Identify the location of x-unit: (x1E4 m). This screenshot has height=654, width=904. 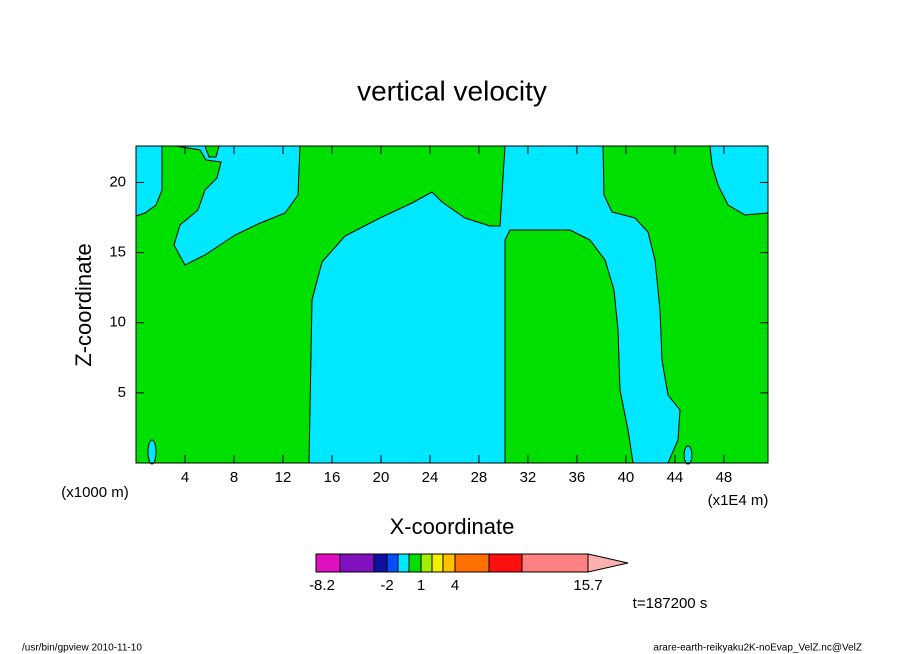
(738, 500).